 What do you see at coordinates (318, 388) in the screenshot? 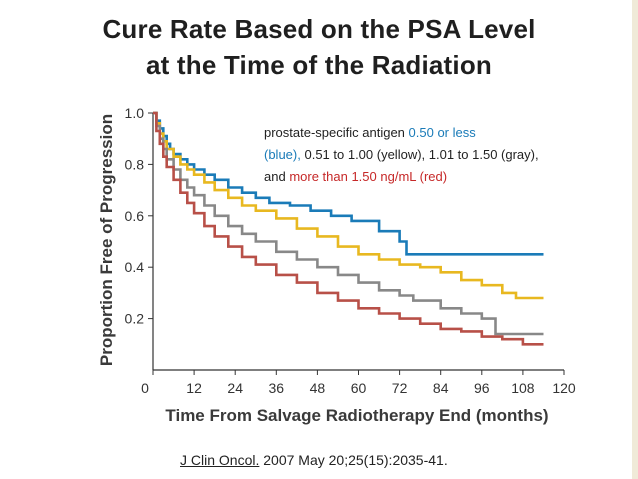
I see `x-tick-label: 48` at bounding box center [318, 388].